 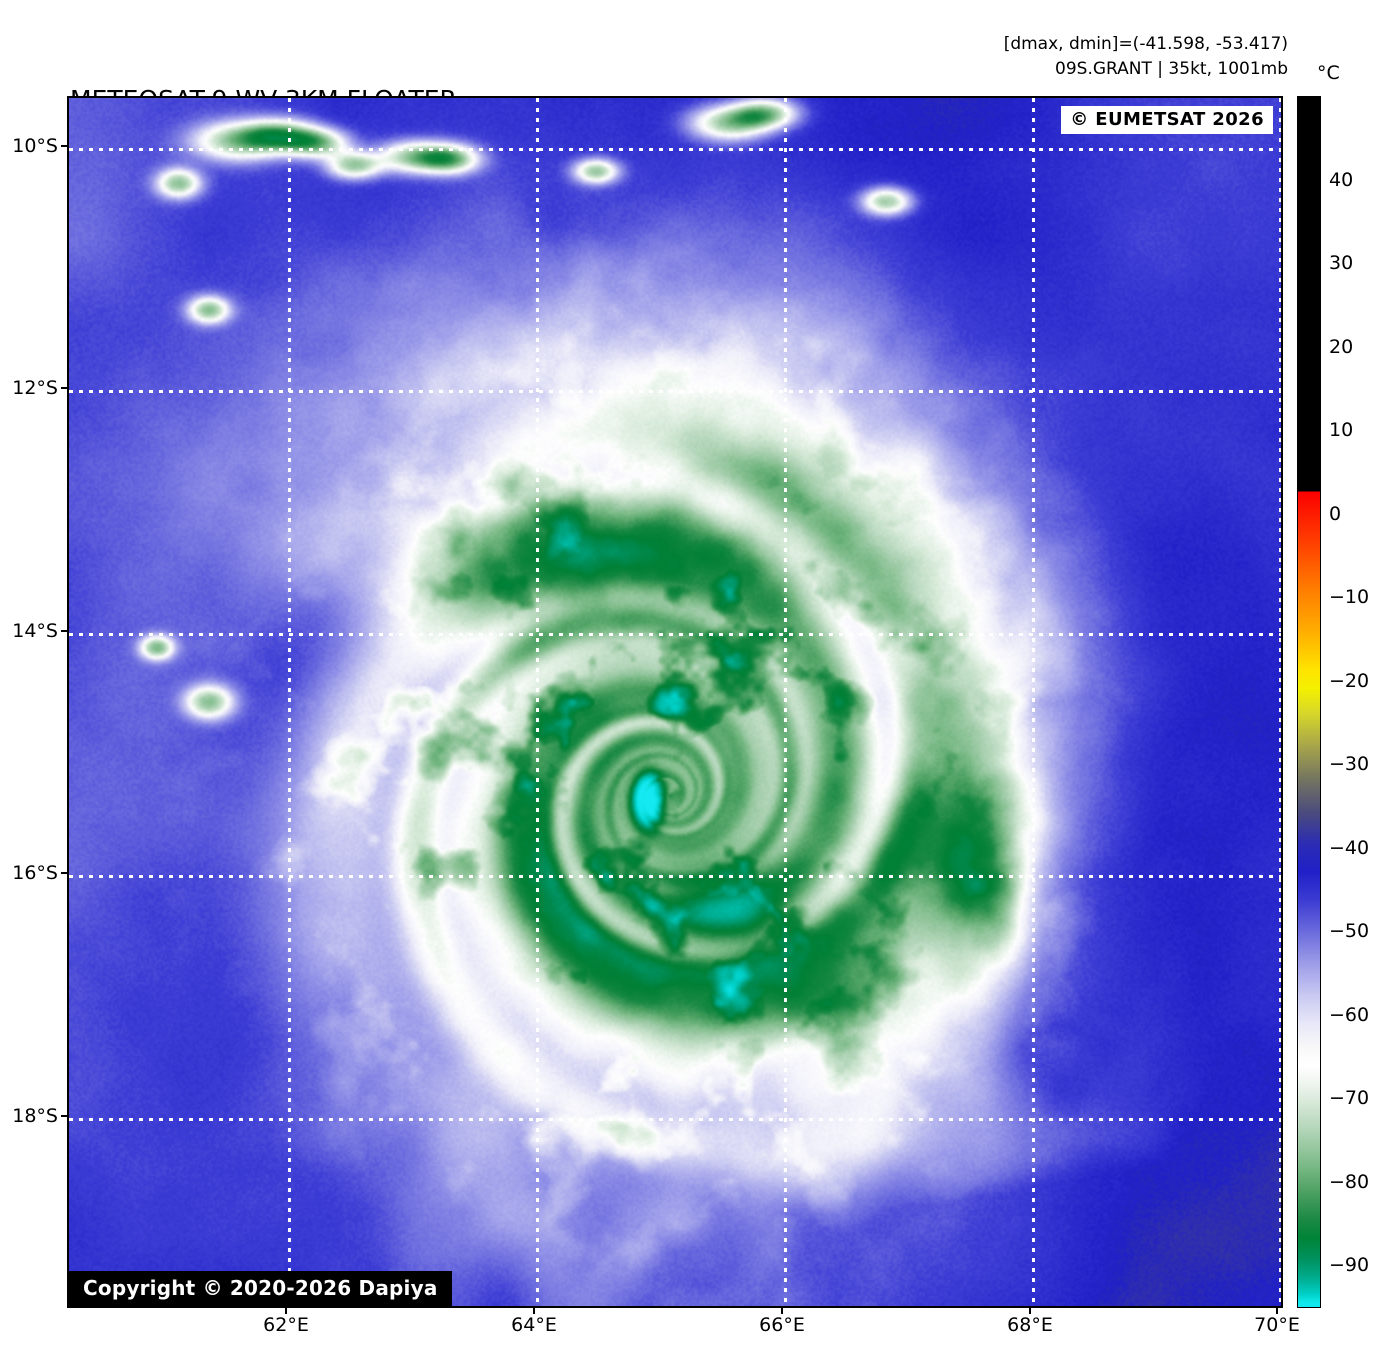 I want to click on tick-lat-18S, so click(x=64, y=1116).